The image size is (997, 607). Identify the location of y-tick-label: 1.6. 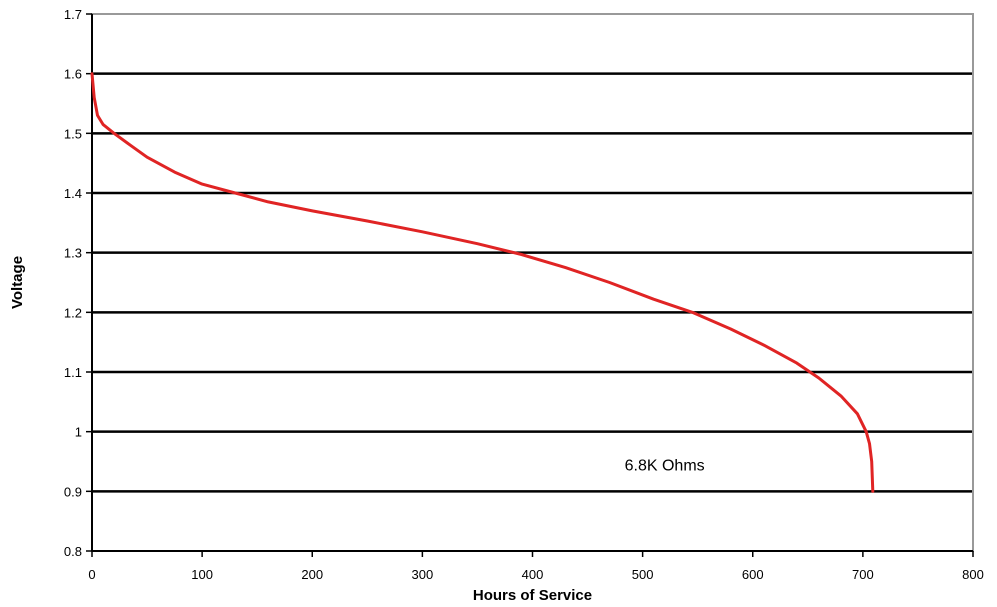
(73, 74).